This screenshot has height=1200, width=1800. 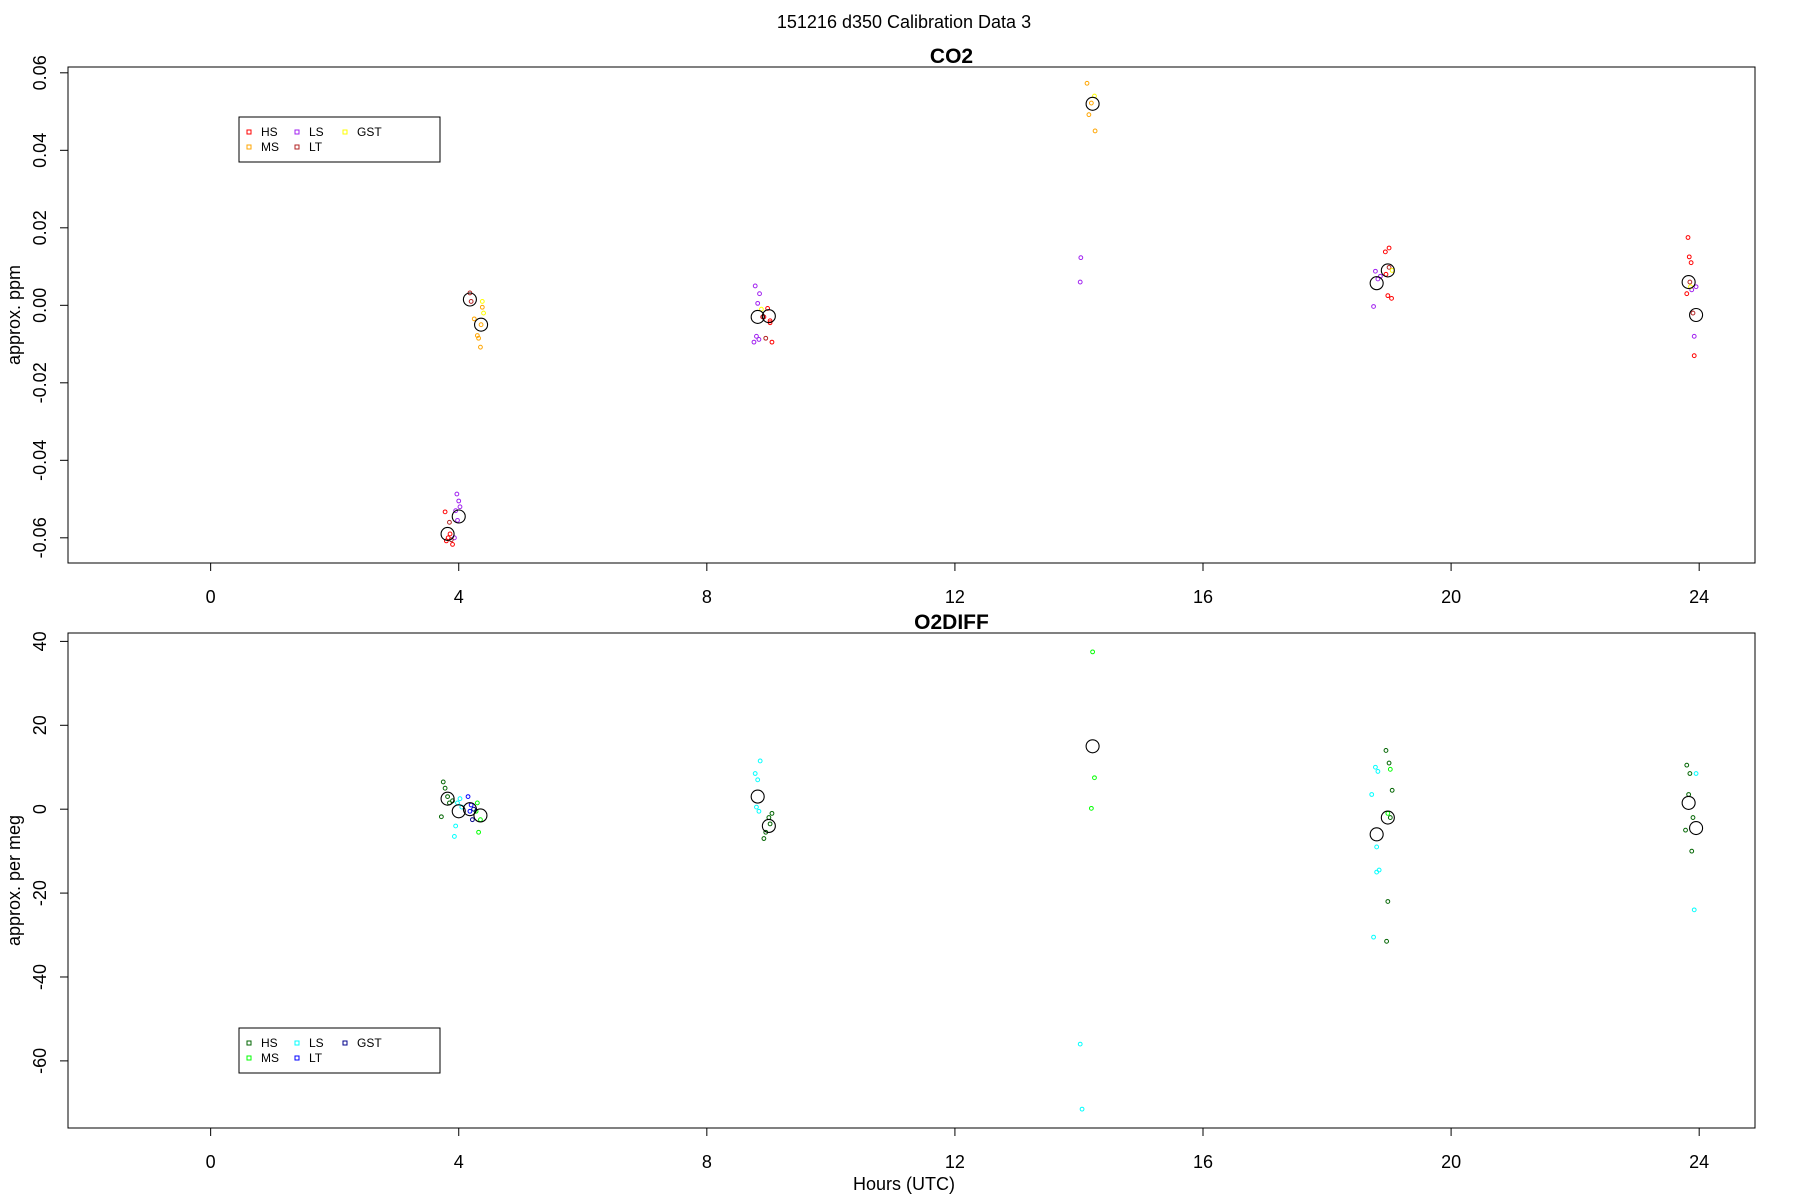 What do you see at coordinates (1067, 846) in the screenshot?
I see `series-hs` at bounding box center [1067, 846].